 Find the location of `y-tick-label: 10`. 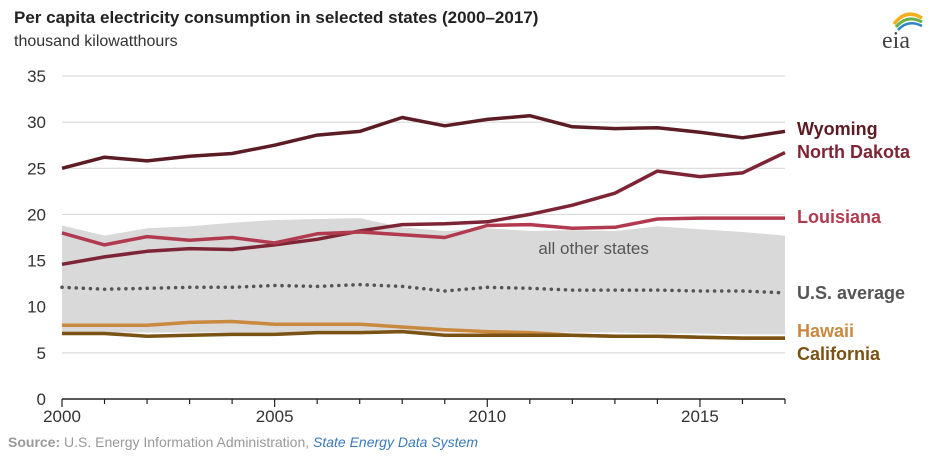

y-tick-label: 10 is located at coordinates (36, 307).